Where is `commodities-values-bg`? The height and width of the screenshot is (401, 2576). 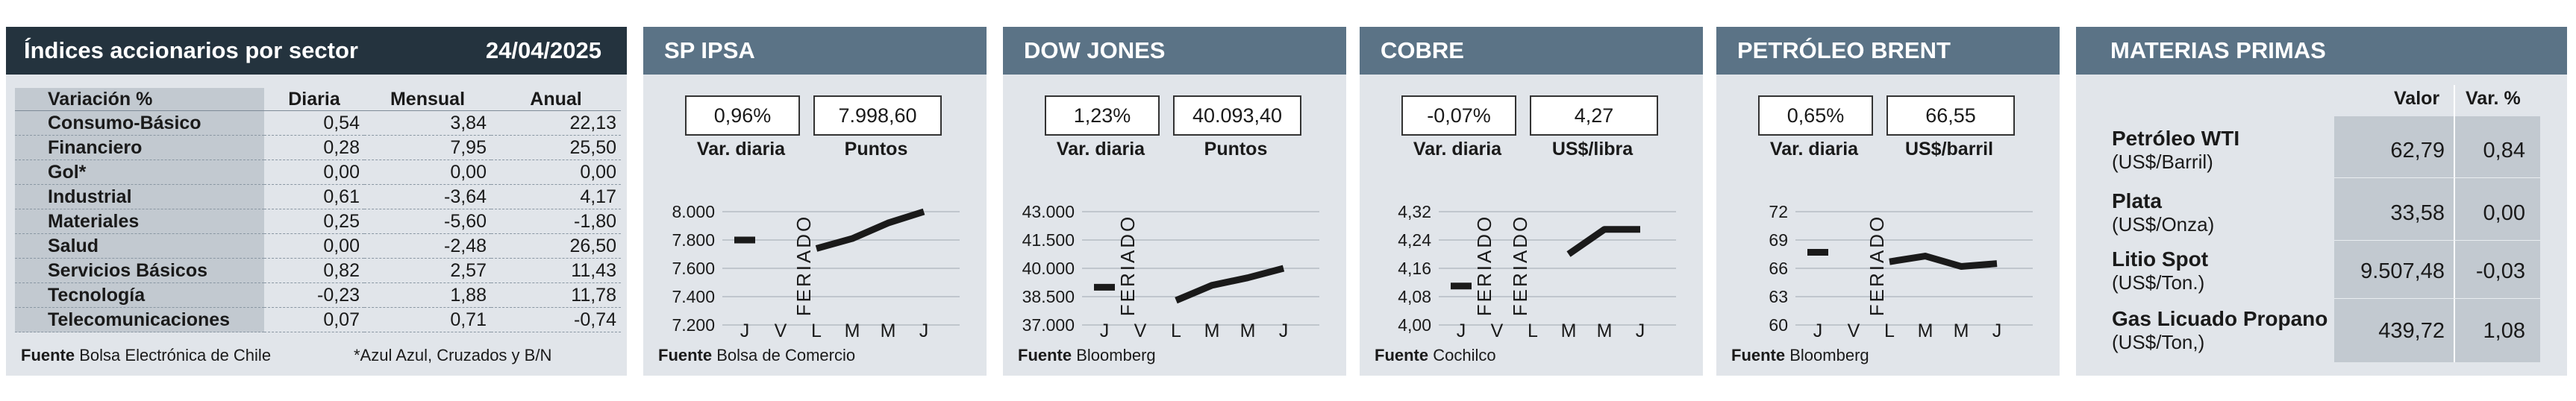 commodities-values-bg is located at coordinates (2437, 239).